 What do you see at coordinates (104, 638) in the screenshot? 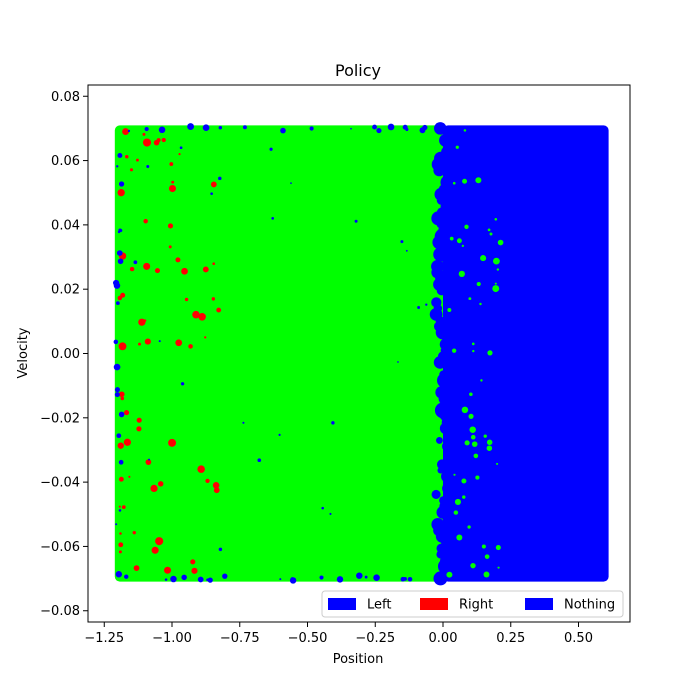
I see `x-tick-label: −1.25` at bounding box center [104, 638].